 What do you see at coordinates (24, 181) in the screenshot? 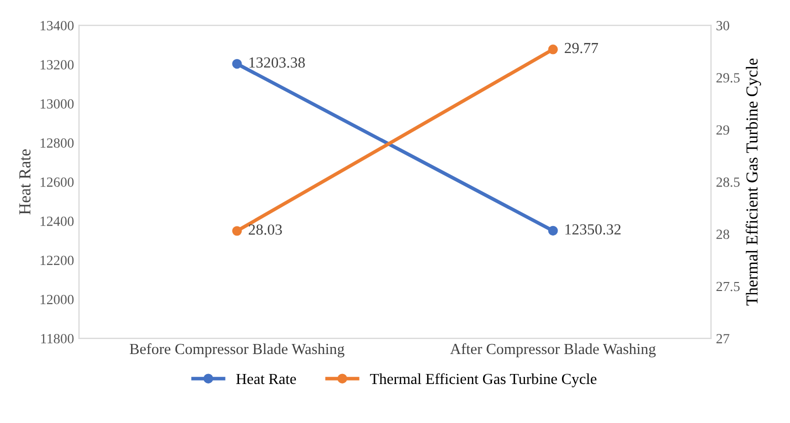
I see `y-axis-title: Heat Rate` at bounding box center [24, 181].